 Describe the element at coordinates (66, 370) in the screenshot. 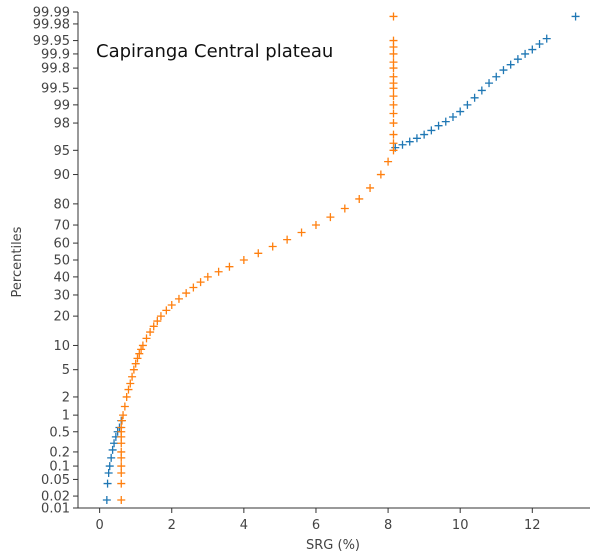

I see `y-tick-label: 5` at that location.